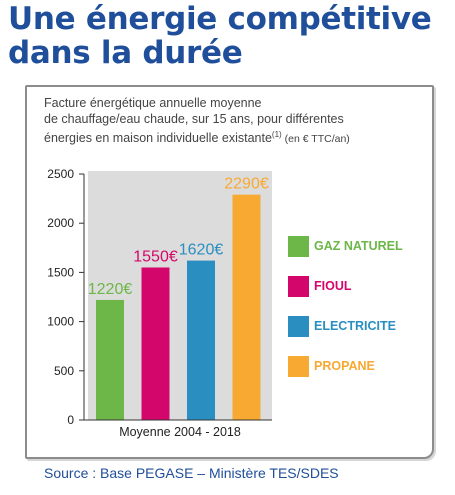 The width and height of the screenshot is (455, 495). I want to click on subtitle-unit: (en € TTC/an), so click(315, 139).